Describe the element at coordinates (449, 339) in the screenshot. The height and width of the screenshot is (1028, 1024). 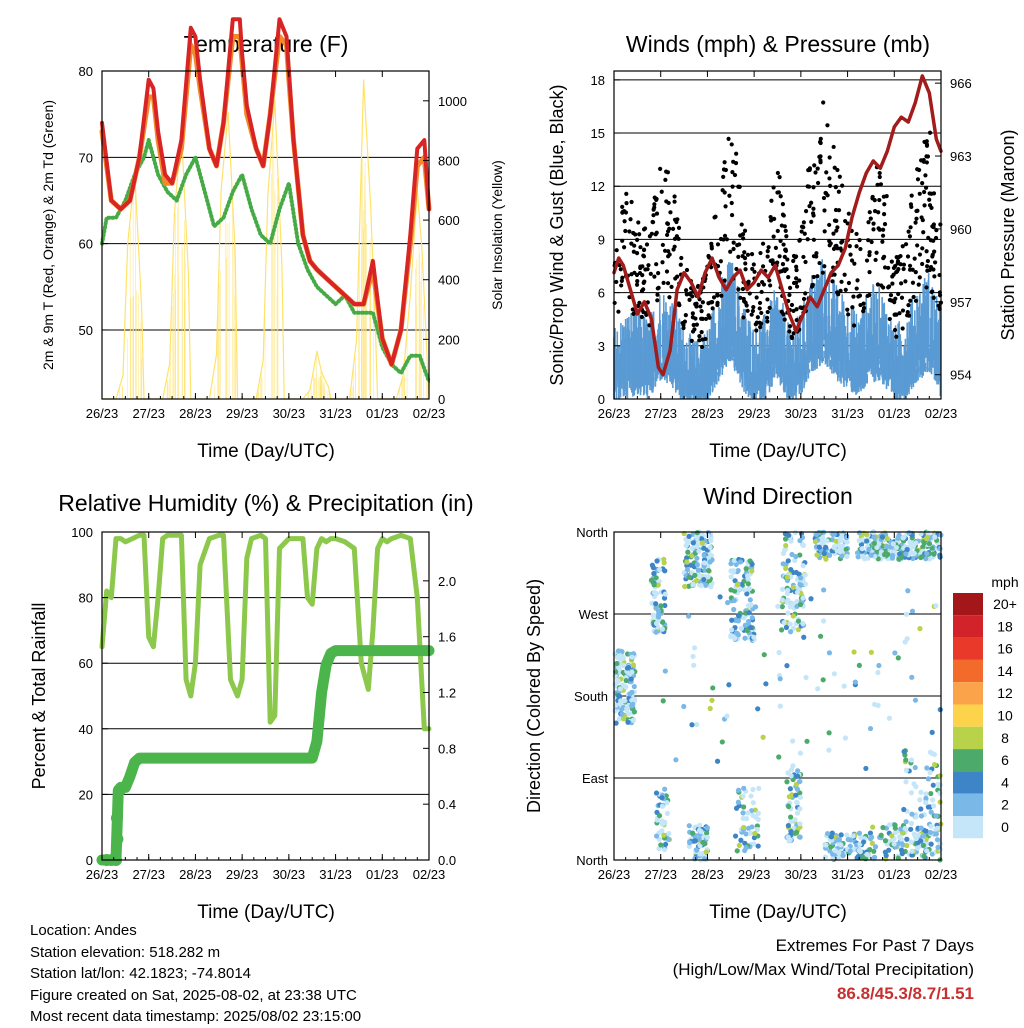
I see `y2-tick-label: 200` at that location.